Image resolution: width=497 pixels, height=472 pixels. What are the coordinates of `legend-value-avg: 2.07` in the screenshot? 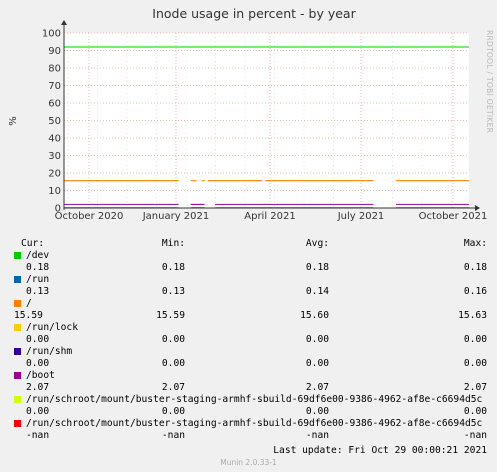 It's located at (317, 387).